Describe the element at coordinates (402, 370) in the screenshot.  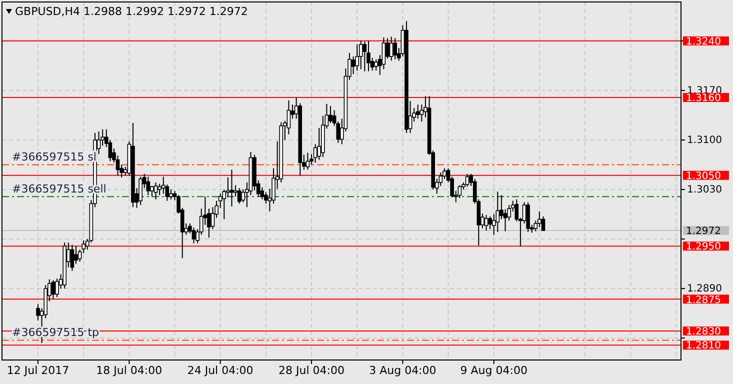
I see `x-tick-label: 3 Aug 04:00` at that location.